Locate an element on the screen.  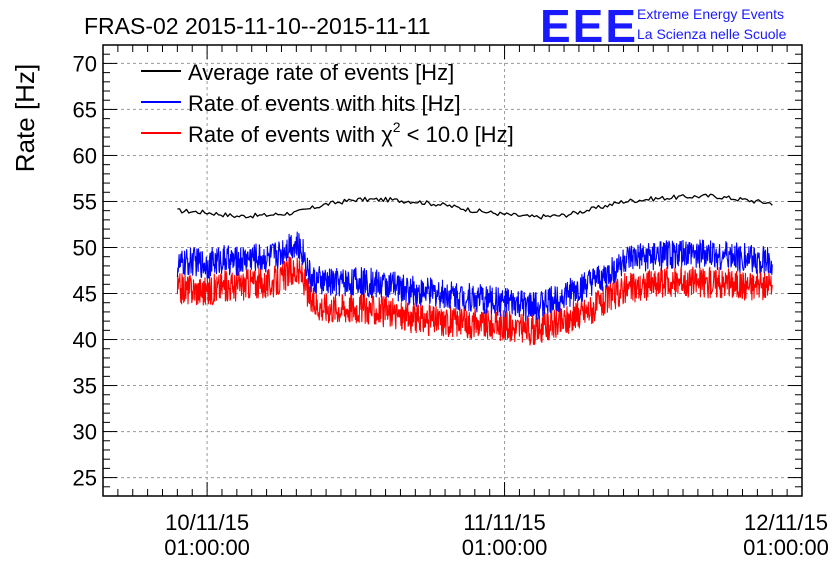
y-tick-label: 65 is located at coordinates (85, 109).